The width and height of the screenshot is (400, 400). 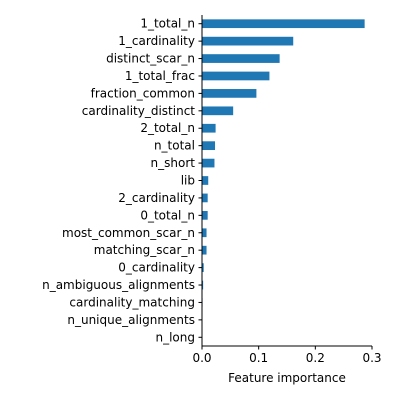 I want to click on bar-distinct_scar_n, so click(x=241, y=58).